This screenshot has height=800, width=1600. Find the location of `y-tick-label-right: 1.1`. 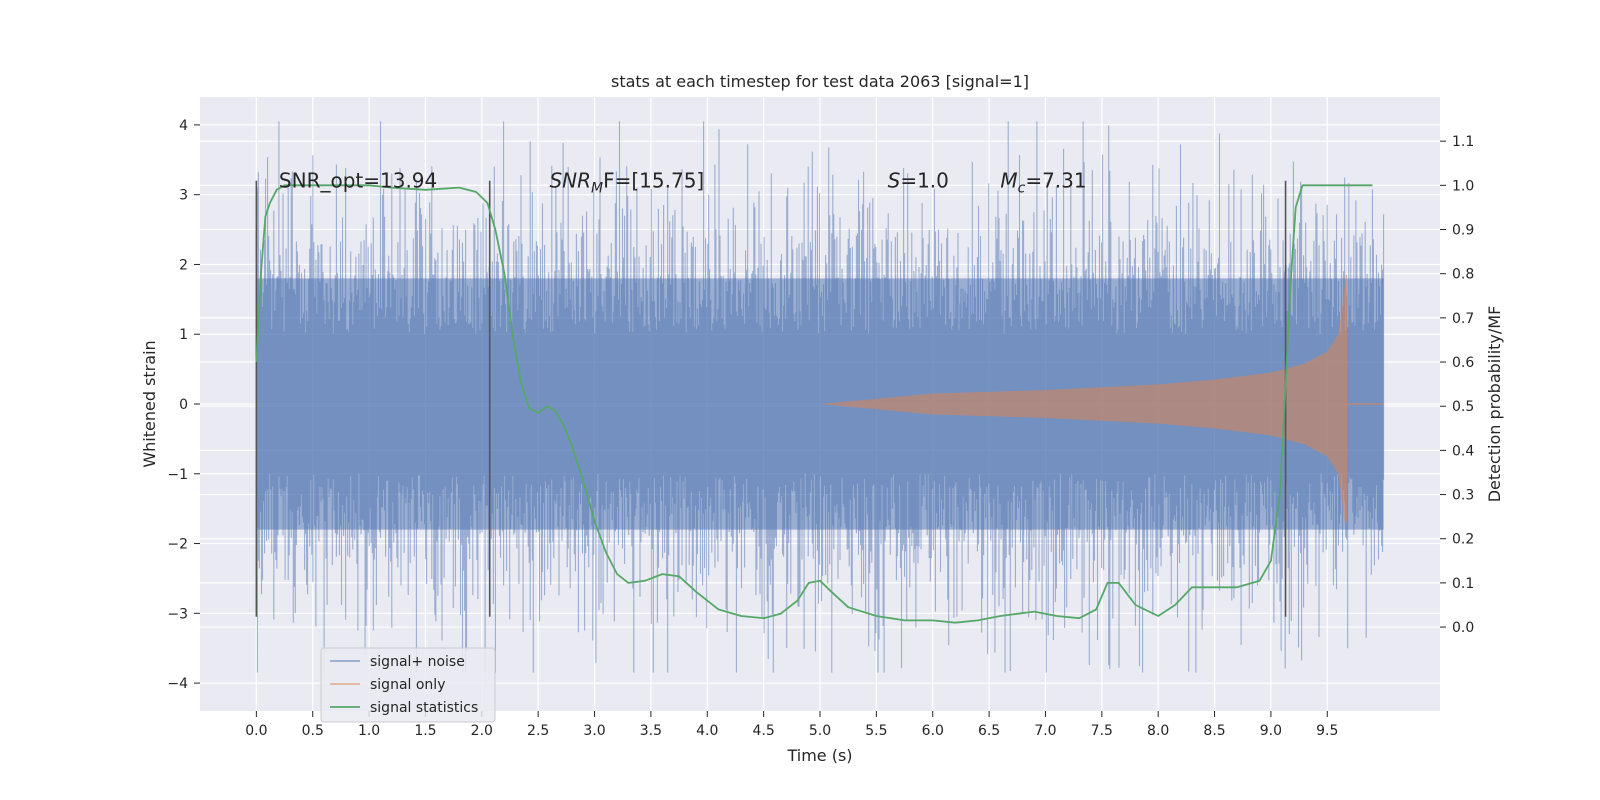

y-tick-label-right: 1.1 is located at coordinates (1463, 142).